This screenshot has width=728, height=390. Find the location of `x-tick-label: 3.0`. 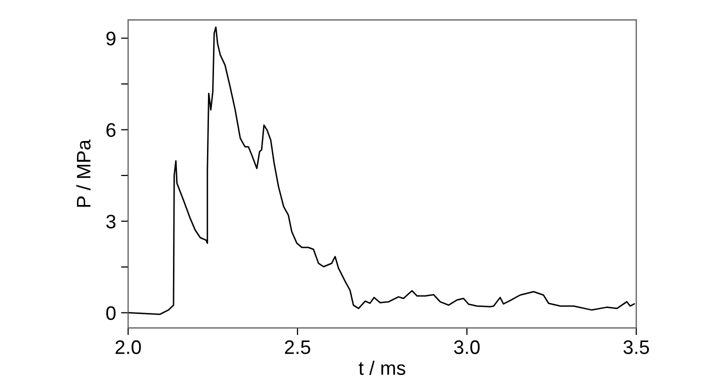

x-tick-label: 3.0 is located at coordinates (467, 347).